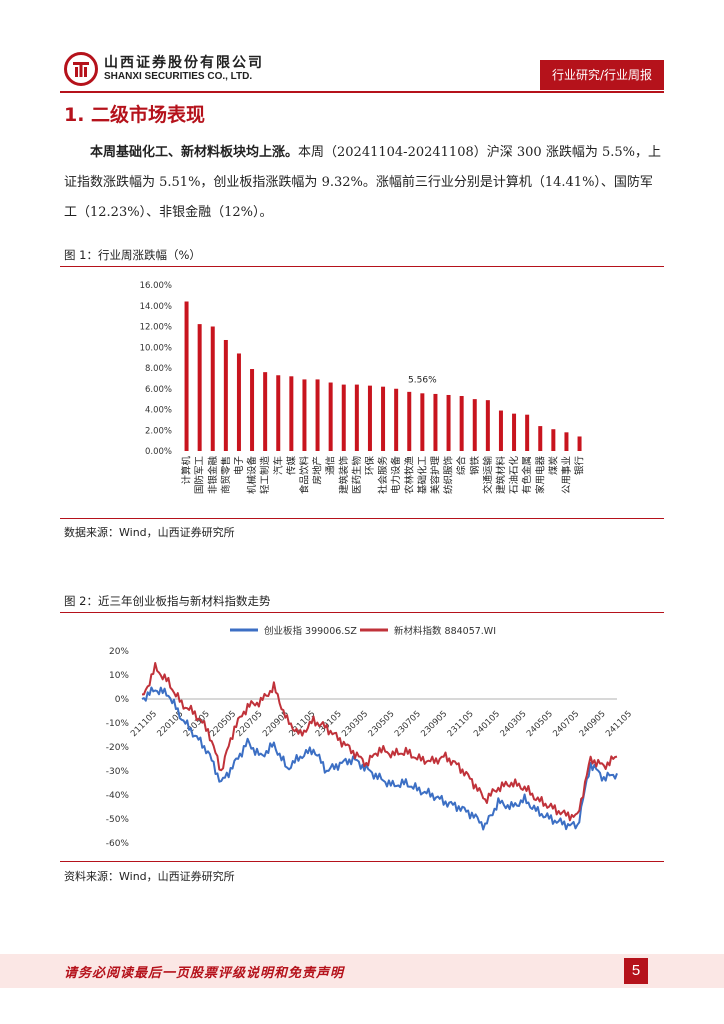 Image resolution: width=724 pixels, height=1024 pixels. Describe the element at coordinates (187, 470) in the screenshot. I see `x-category-label: 计算机` at that location.